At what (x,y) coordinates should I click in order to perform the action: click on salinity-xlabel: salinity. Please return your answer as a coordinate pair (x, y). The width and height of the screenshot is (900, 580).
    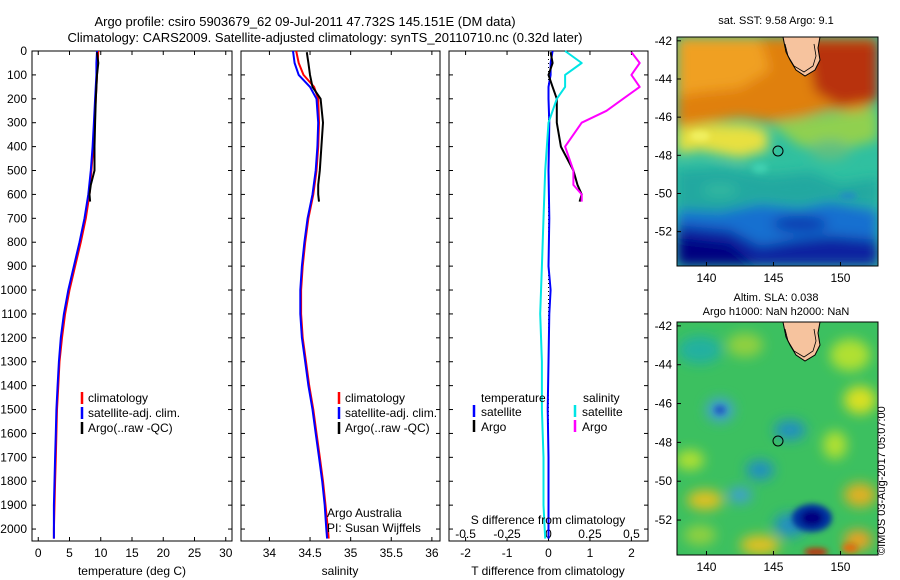
    Looking at the image, I should click on (340, 571).